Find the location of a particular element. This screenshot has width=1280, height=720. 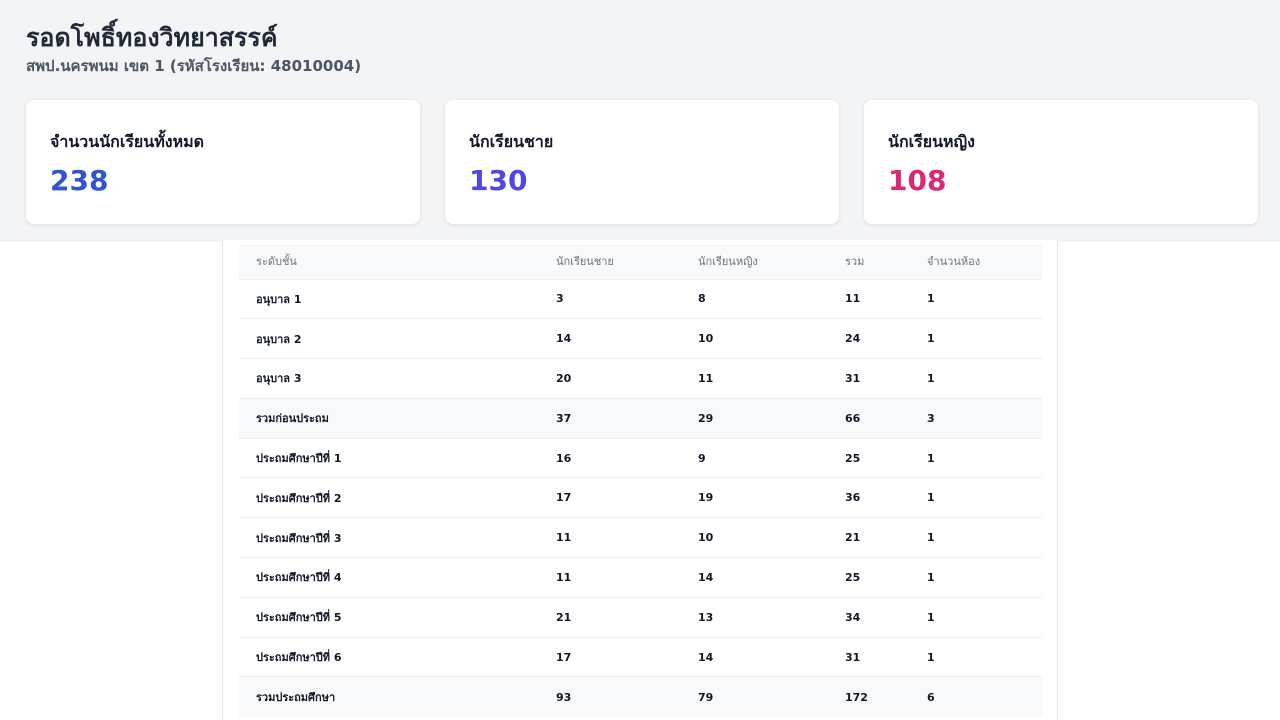

cell-level: ประถมศึกษาปีที่ 3 is located at coordinates (389, 537).